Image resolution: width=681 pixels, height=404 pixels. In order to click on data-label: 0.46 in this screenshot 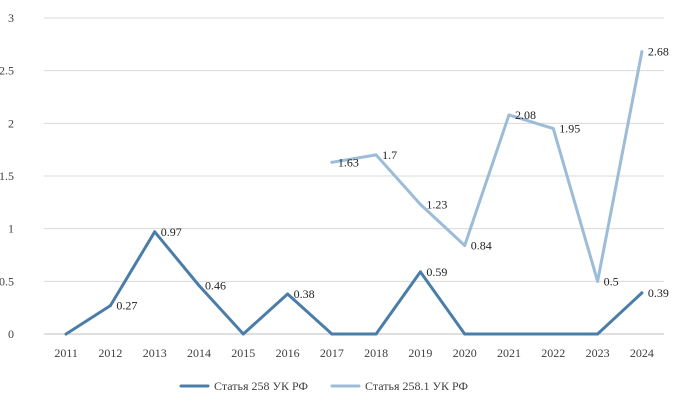, I will do `click(215, 286)`.